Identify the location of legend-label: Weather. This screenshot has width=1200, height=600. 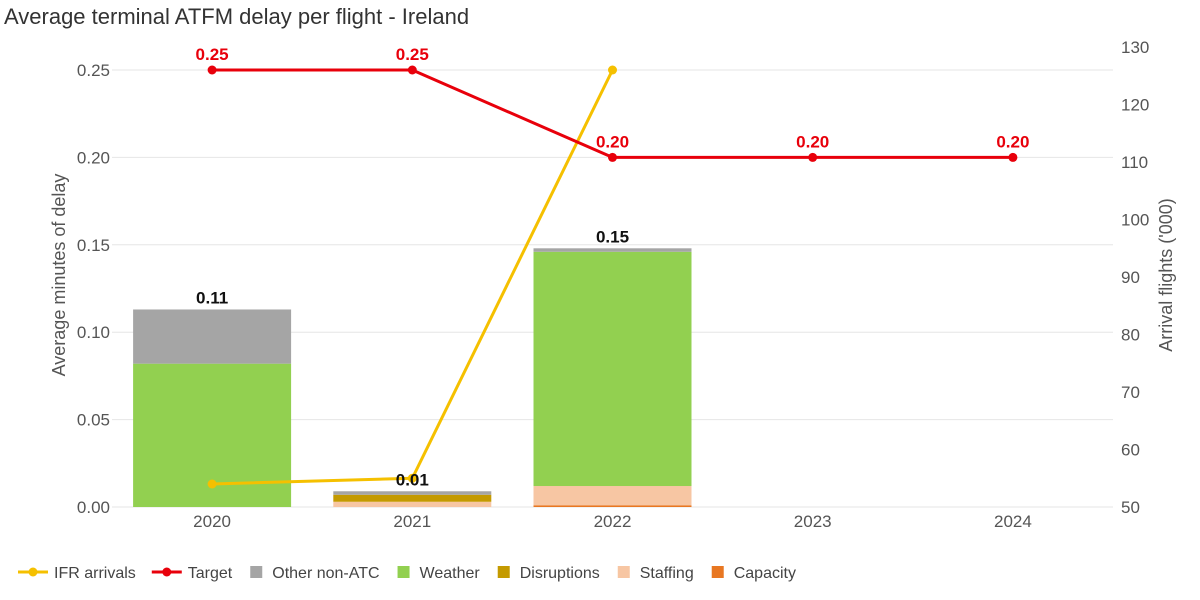
(450, 573).